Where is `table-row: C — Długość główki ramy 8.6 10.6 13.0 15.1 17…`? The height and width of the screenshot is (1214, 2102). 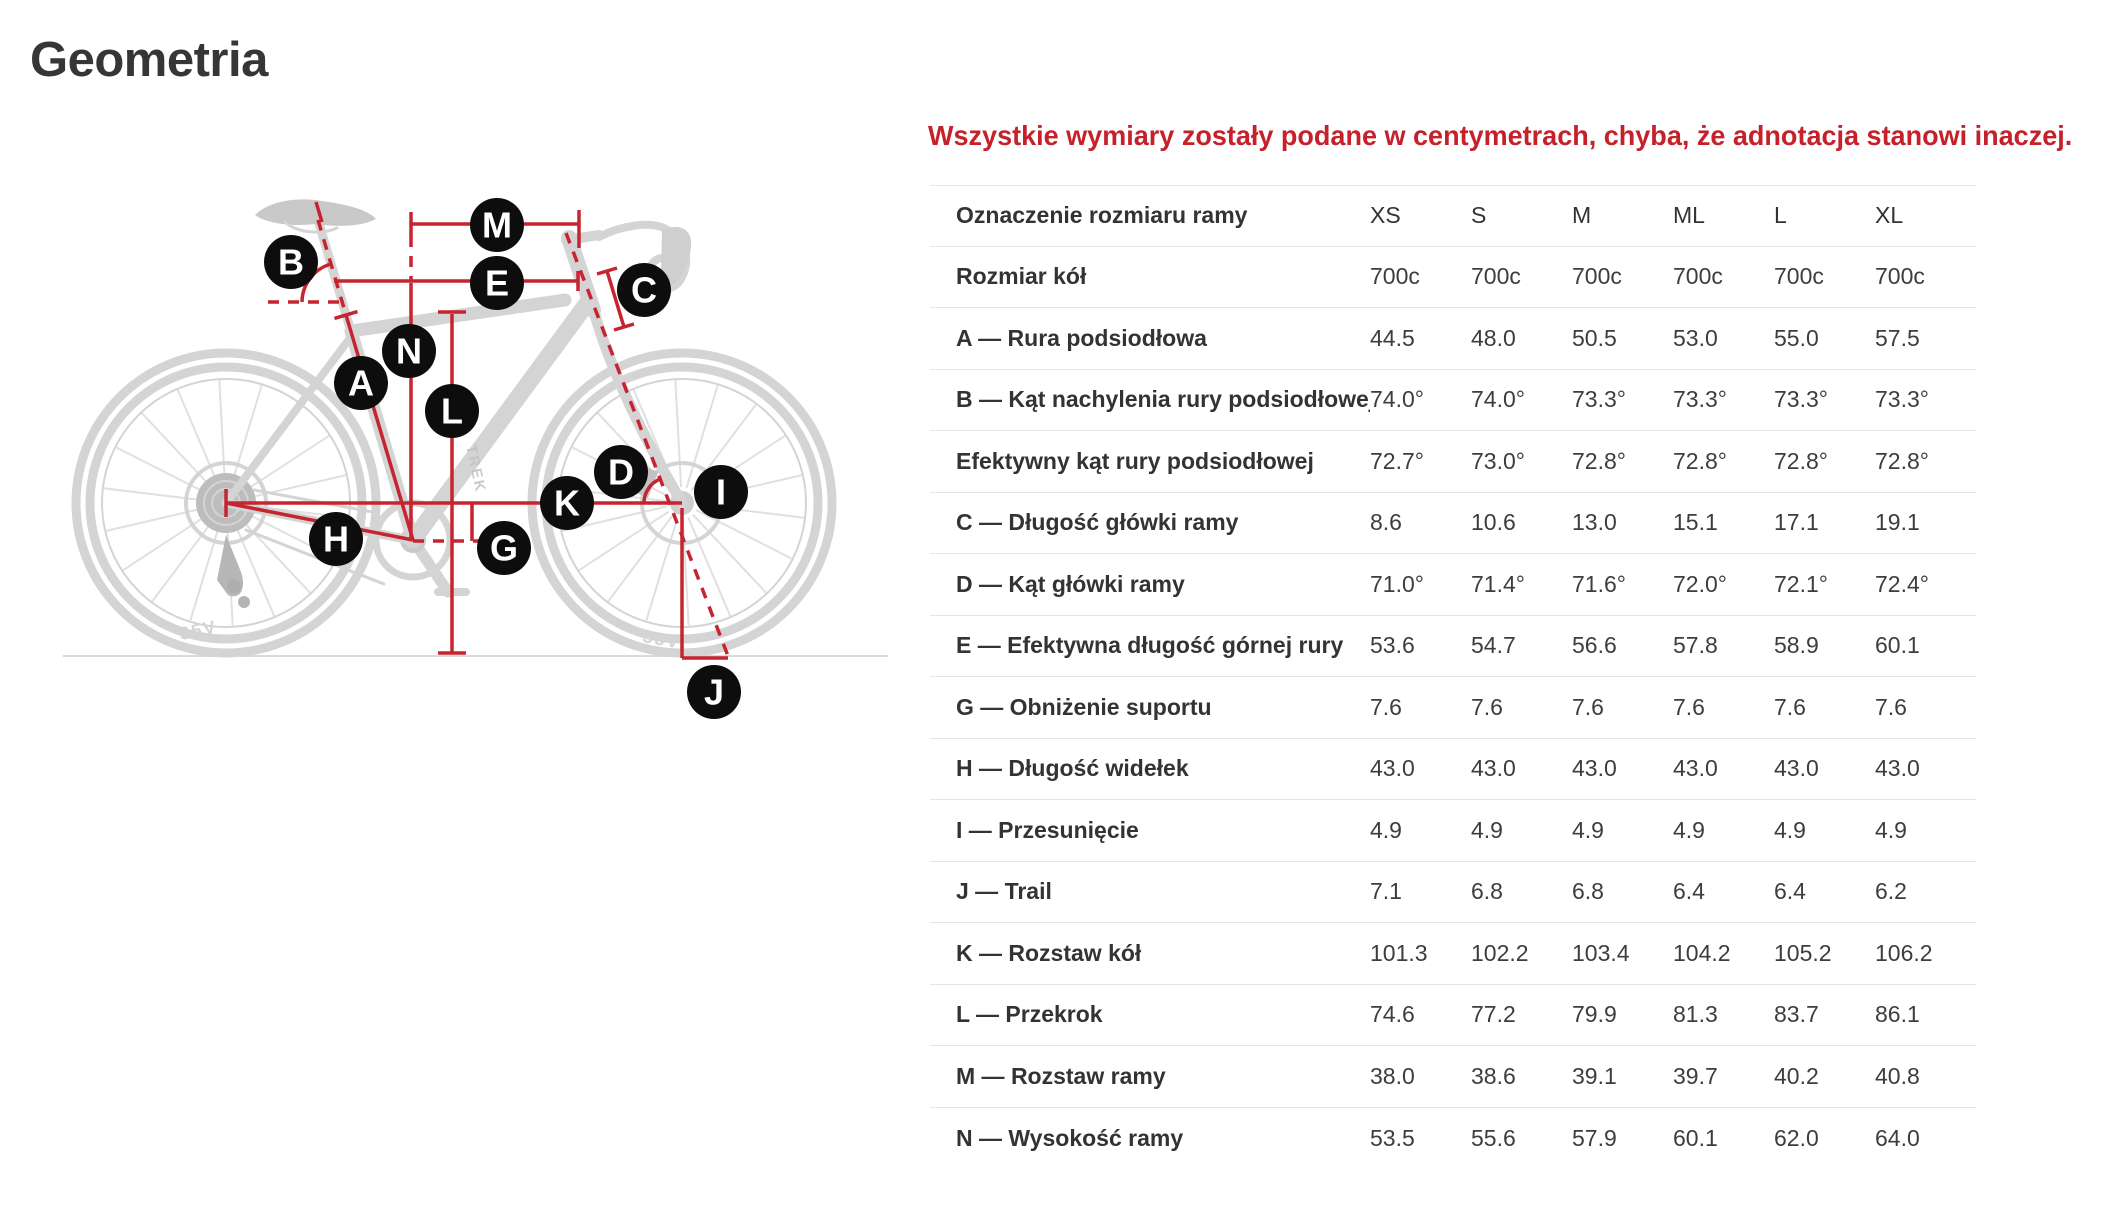
table-row: C — Długość główki ramy 8.6 10.6 13.0 15.1 17… is located at coordinates (1453, 523).